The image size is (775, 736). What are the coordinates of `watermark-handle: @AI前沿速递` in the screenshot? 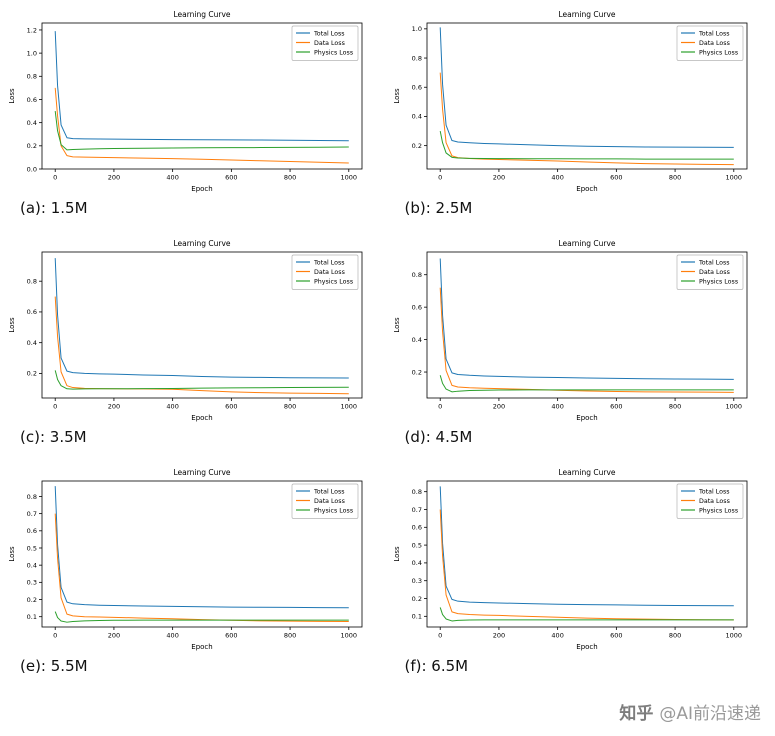 It's located at (710, 714).